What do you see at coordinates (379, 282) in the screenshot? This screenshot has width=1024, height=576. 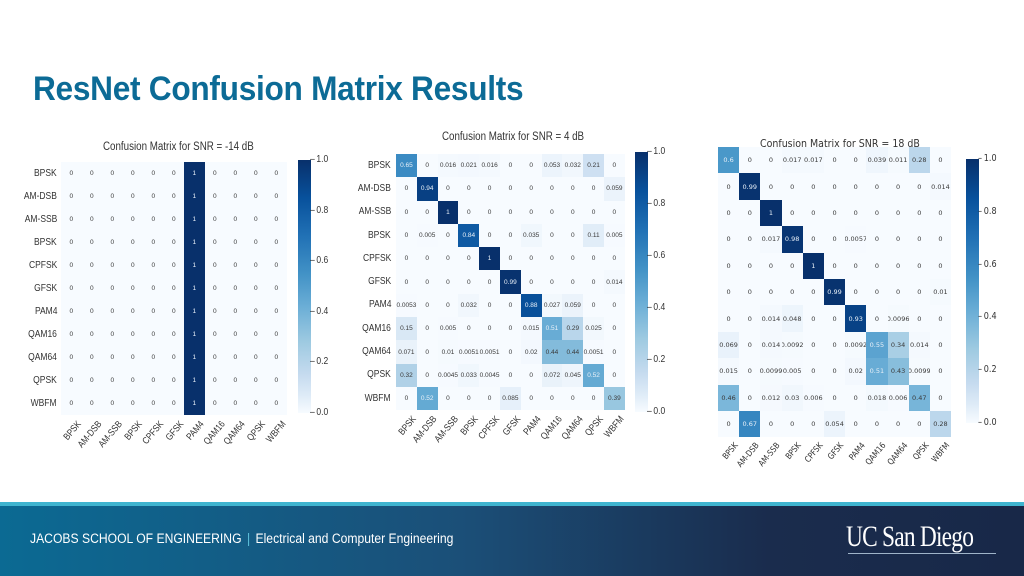 I see `y-axis-label: GFSK` at bounding box center [379, 282].